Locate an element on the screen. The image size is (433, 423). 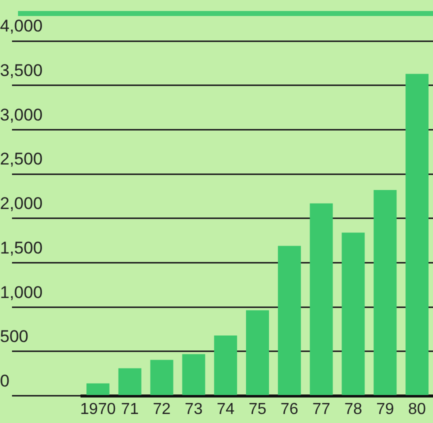
y-tick-label: 2,500 is located at coordinates (21, 159).